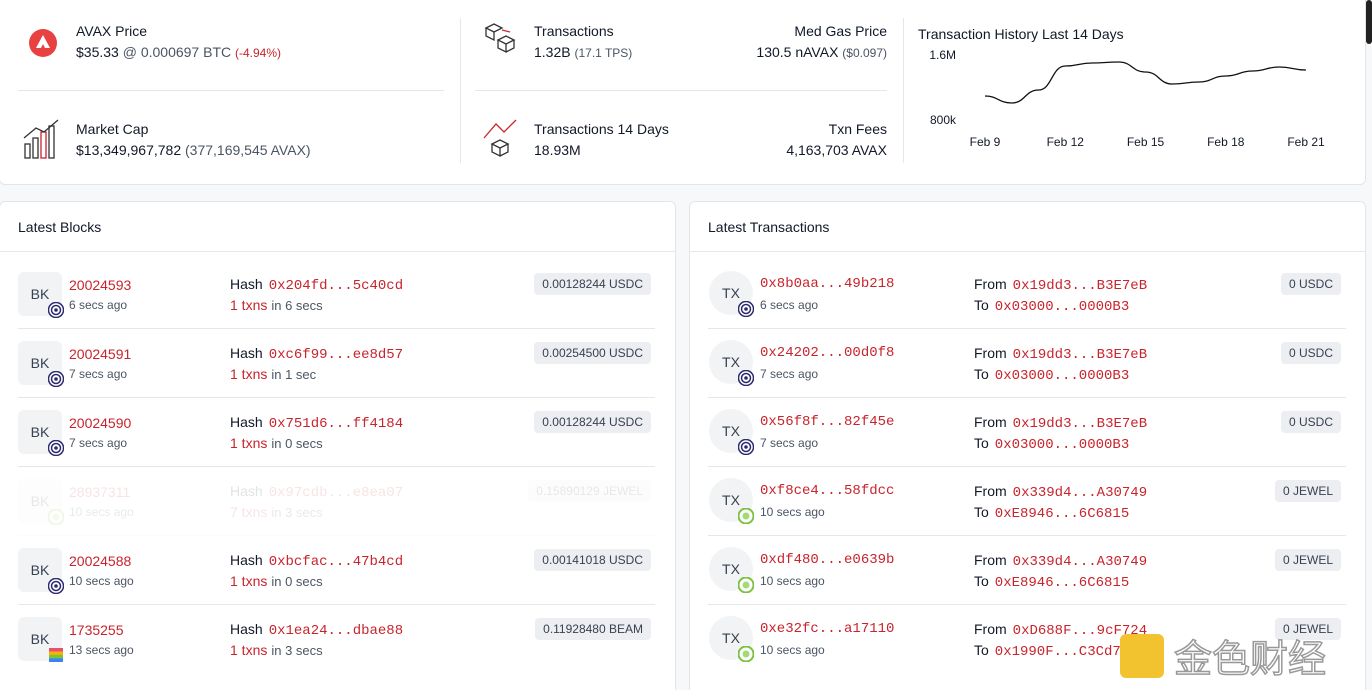 The height and width of the screenshot is (690, 1372). Describe the element at coordinates (1062, 514) in the screenshot. I see `to-address: 0xE8946...6C6815` at that location.